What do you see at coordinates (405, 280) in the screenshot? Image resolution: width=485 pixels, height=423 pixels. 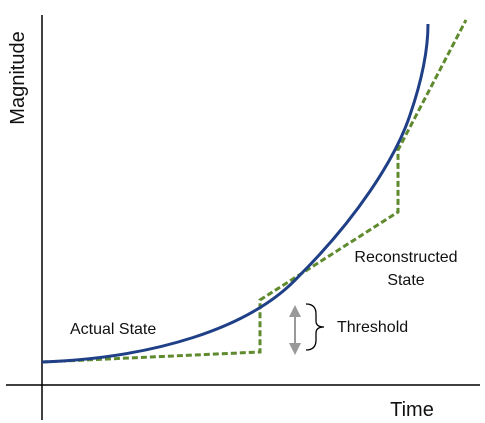 I see `reconstructed-state-label-line2: State` at bounding box center [405, 280].